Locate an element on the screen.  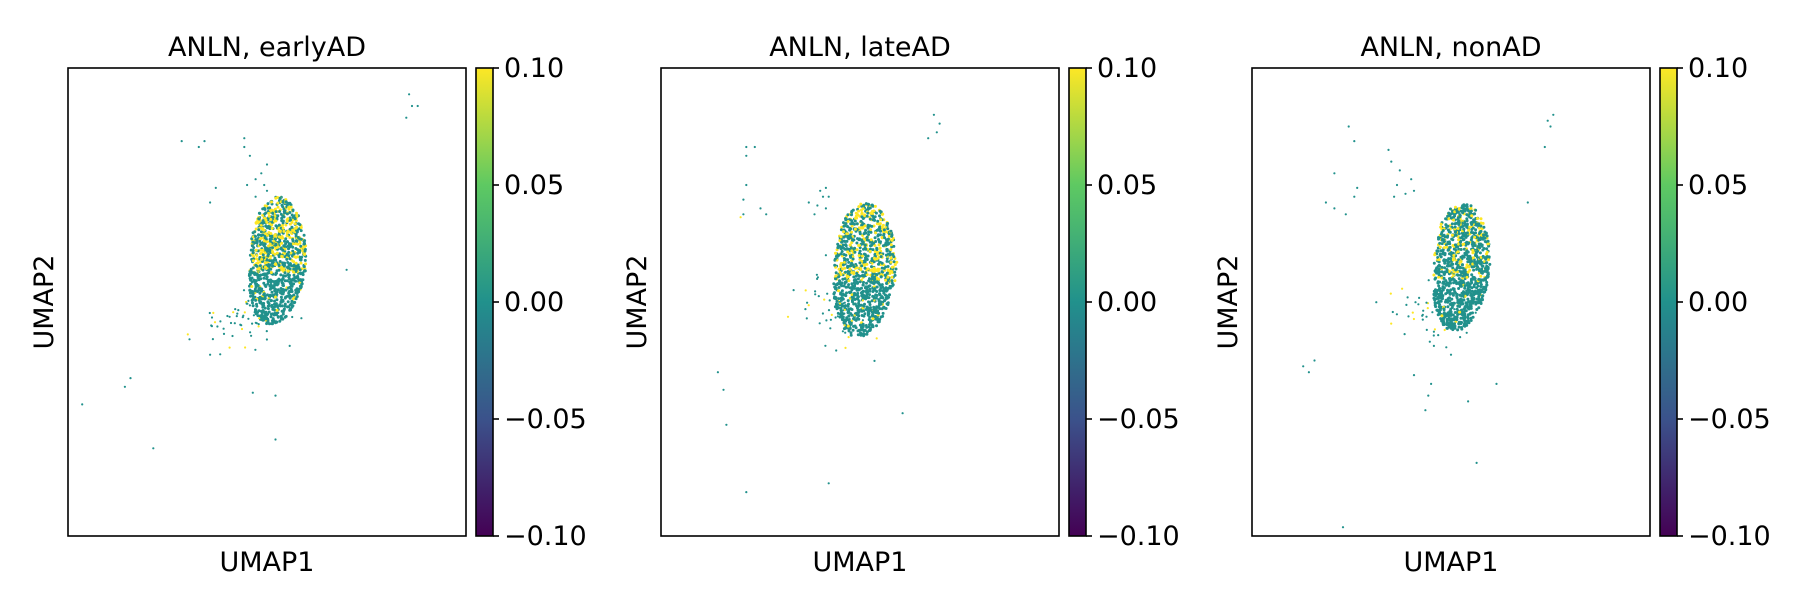
colorbar-gradient is located at coordinates (484, 302).